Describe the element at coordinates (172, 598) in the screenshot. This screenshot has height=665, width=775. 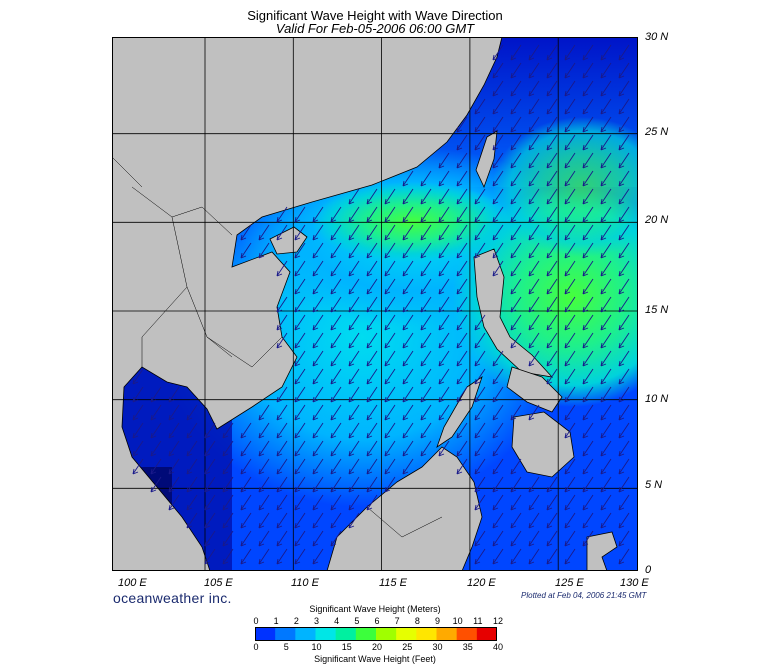
I see `brand-logo-text: oceanweather inc.` at that location.